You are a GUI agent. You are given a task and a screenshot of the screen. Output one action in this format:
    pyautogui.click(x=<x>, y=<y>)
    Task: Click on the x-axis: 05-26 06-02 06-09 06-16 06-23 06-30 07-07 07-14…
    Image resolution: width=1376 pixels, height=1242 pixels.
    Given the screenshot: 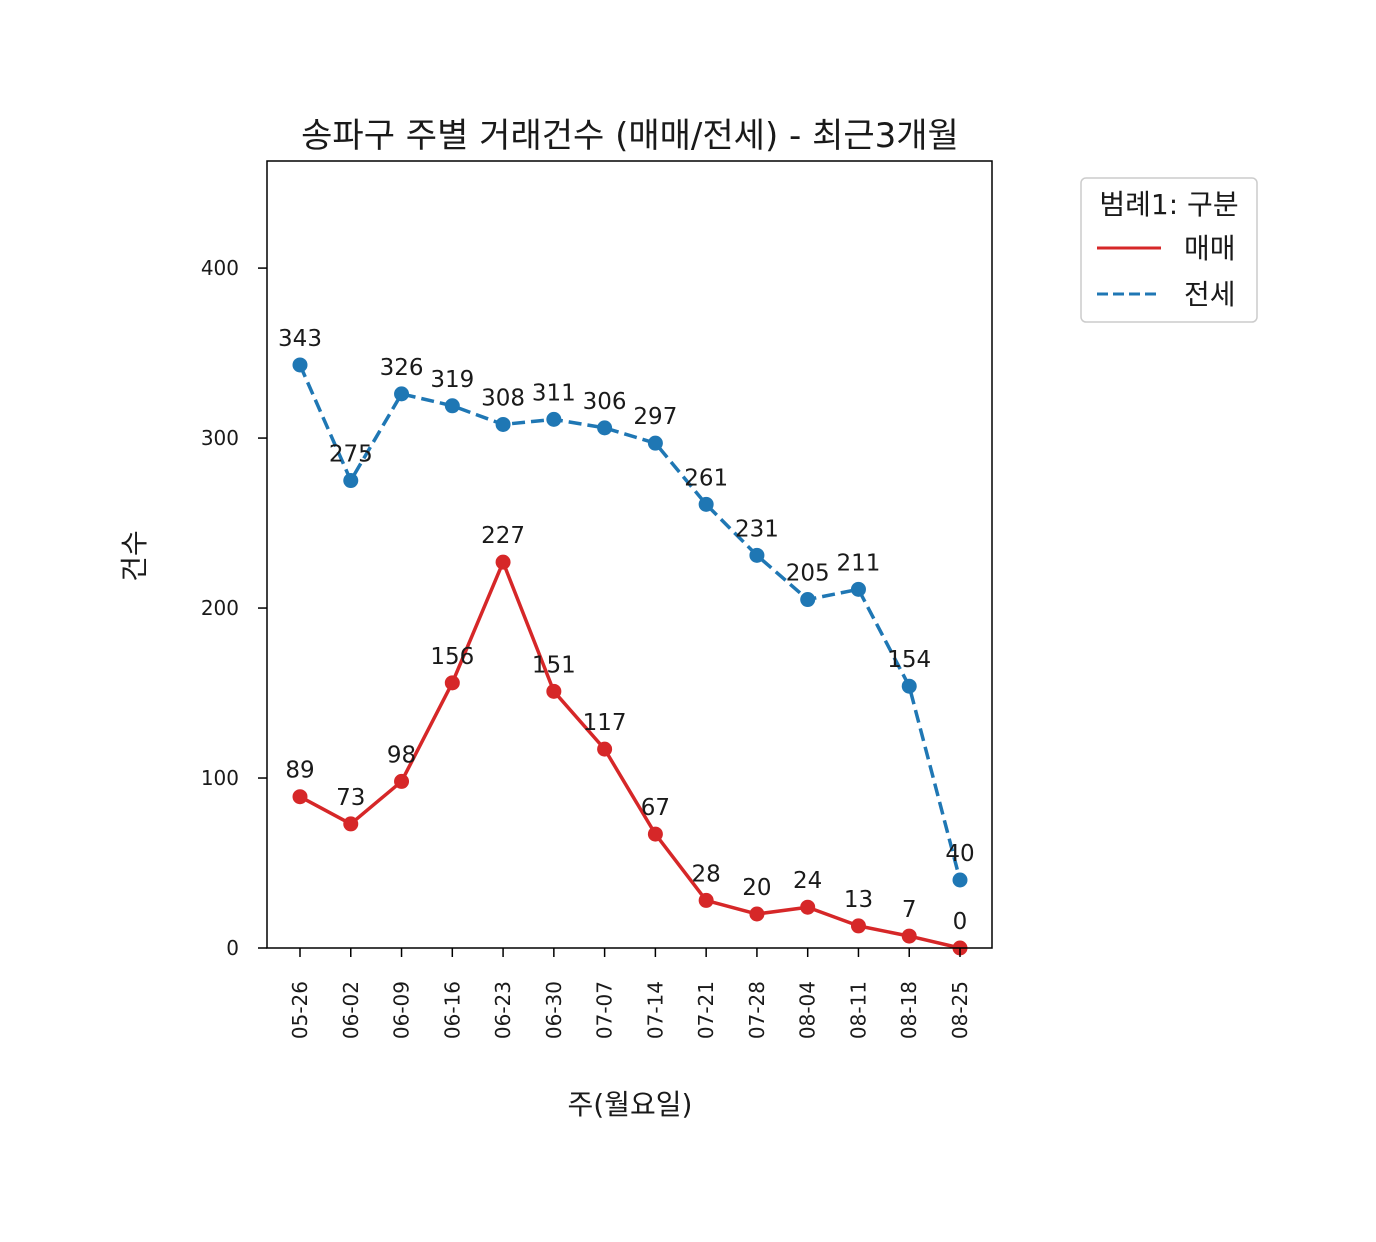 What is the action you would take?
    pyautogui.click(x=630, y=993)
    